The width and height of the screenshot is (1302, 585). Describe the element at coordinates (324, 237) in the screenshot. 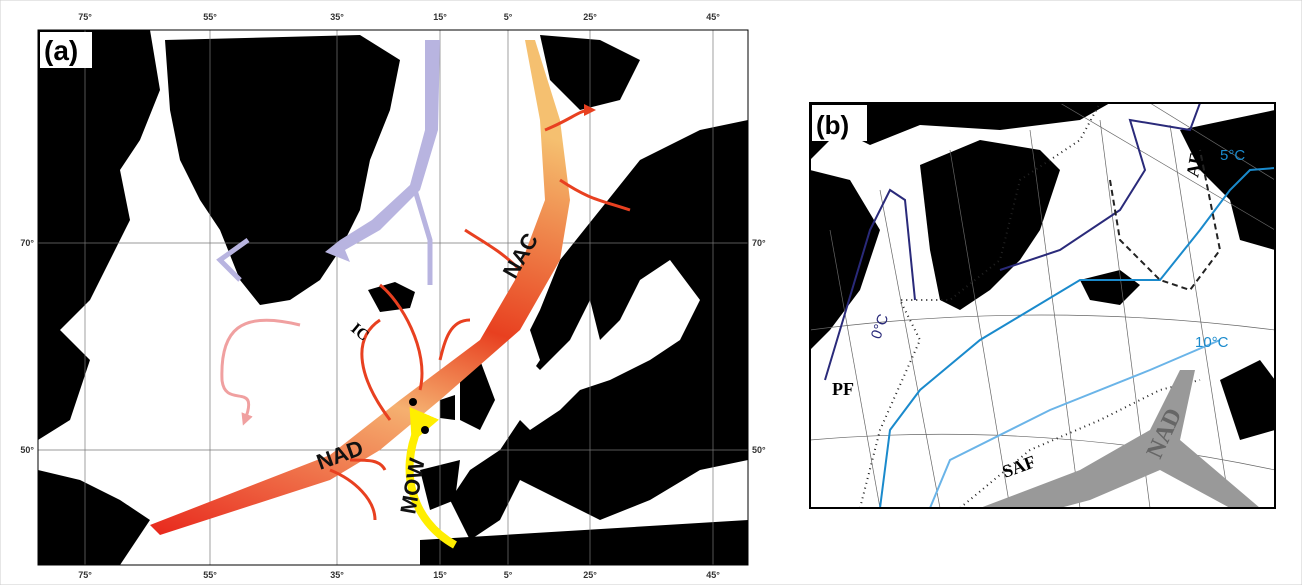

I see `cold-current` at that location.